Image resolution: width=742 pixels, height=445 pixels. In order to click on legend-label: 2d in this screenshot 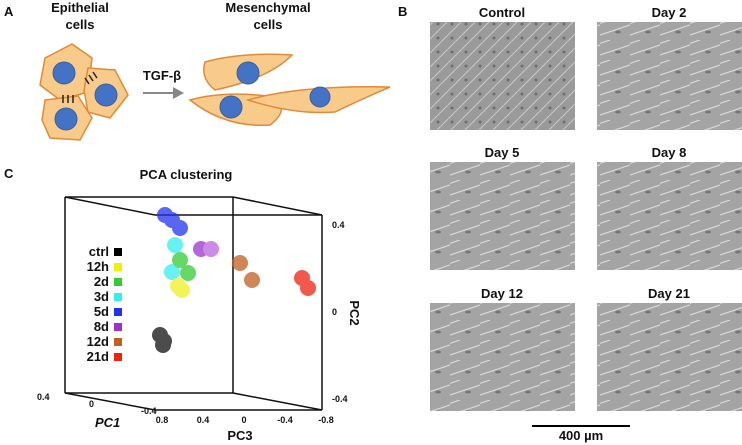, I will do `click(101, 281)`.